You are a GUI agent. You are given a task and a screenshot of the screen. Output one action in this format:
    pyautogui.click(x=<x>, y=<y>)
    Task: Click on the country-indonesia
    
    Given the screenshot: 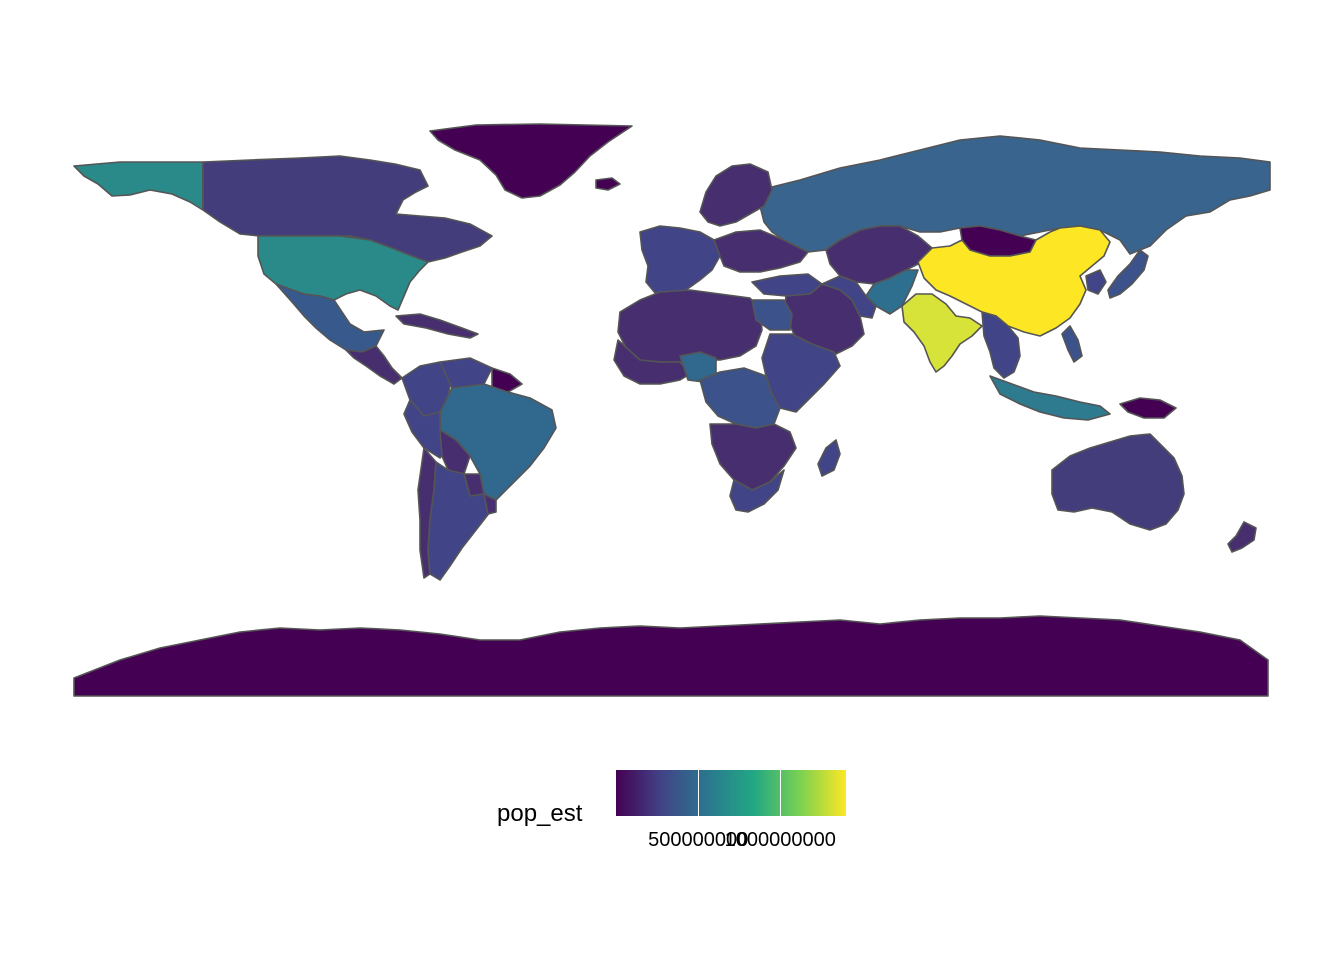 What is the action you would take?
    pyautogui.click(x=1050, y=398)
    